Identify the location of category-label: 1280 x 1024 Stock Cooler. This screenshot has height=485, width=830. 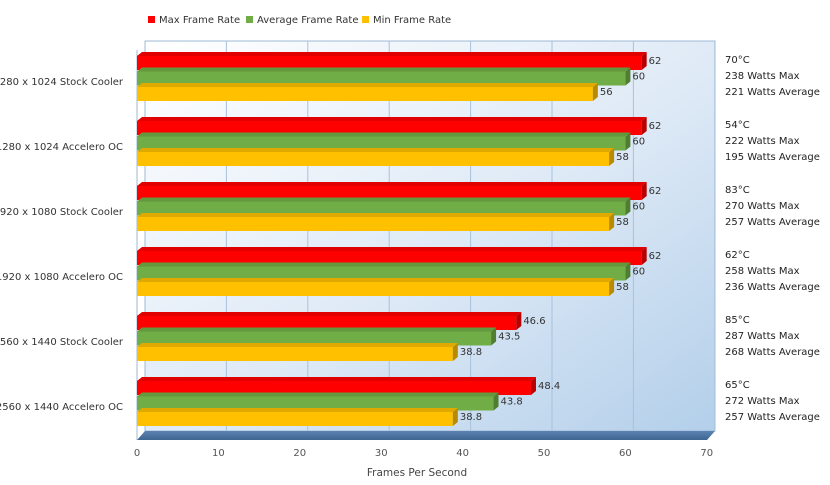
(62, 82).